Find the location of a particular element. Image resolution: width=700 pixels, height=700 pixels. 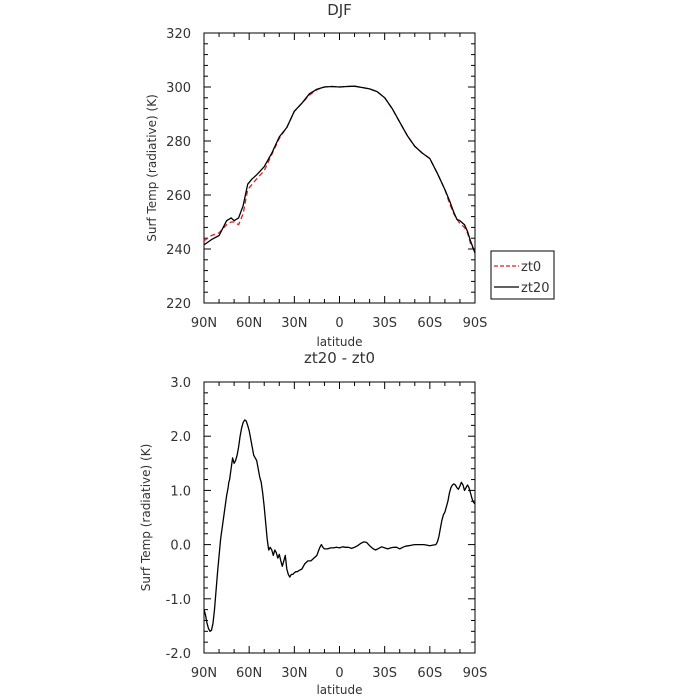

legend-box is located at coordinates (522, 275).